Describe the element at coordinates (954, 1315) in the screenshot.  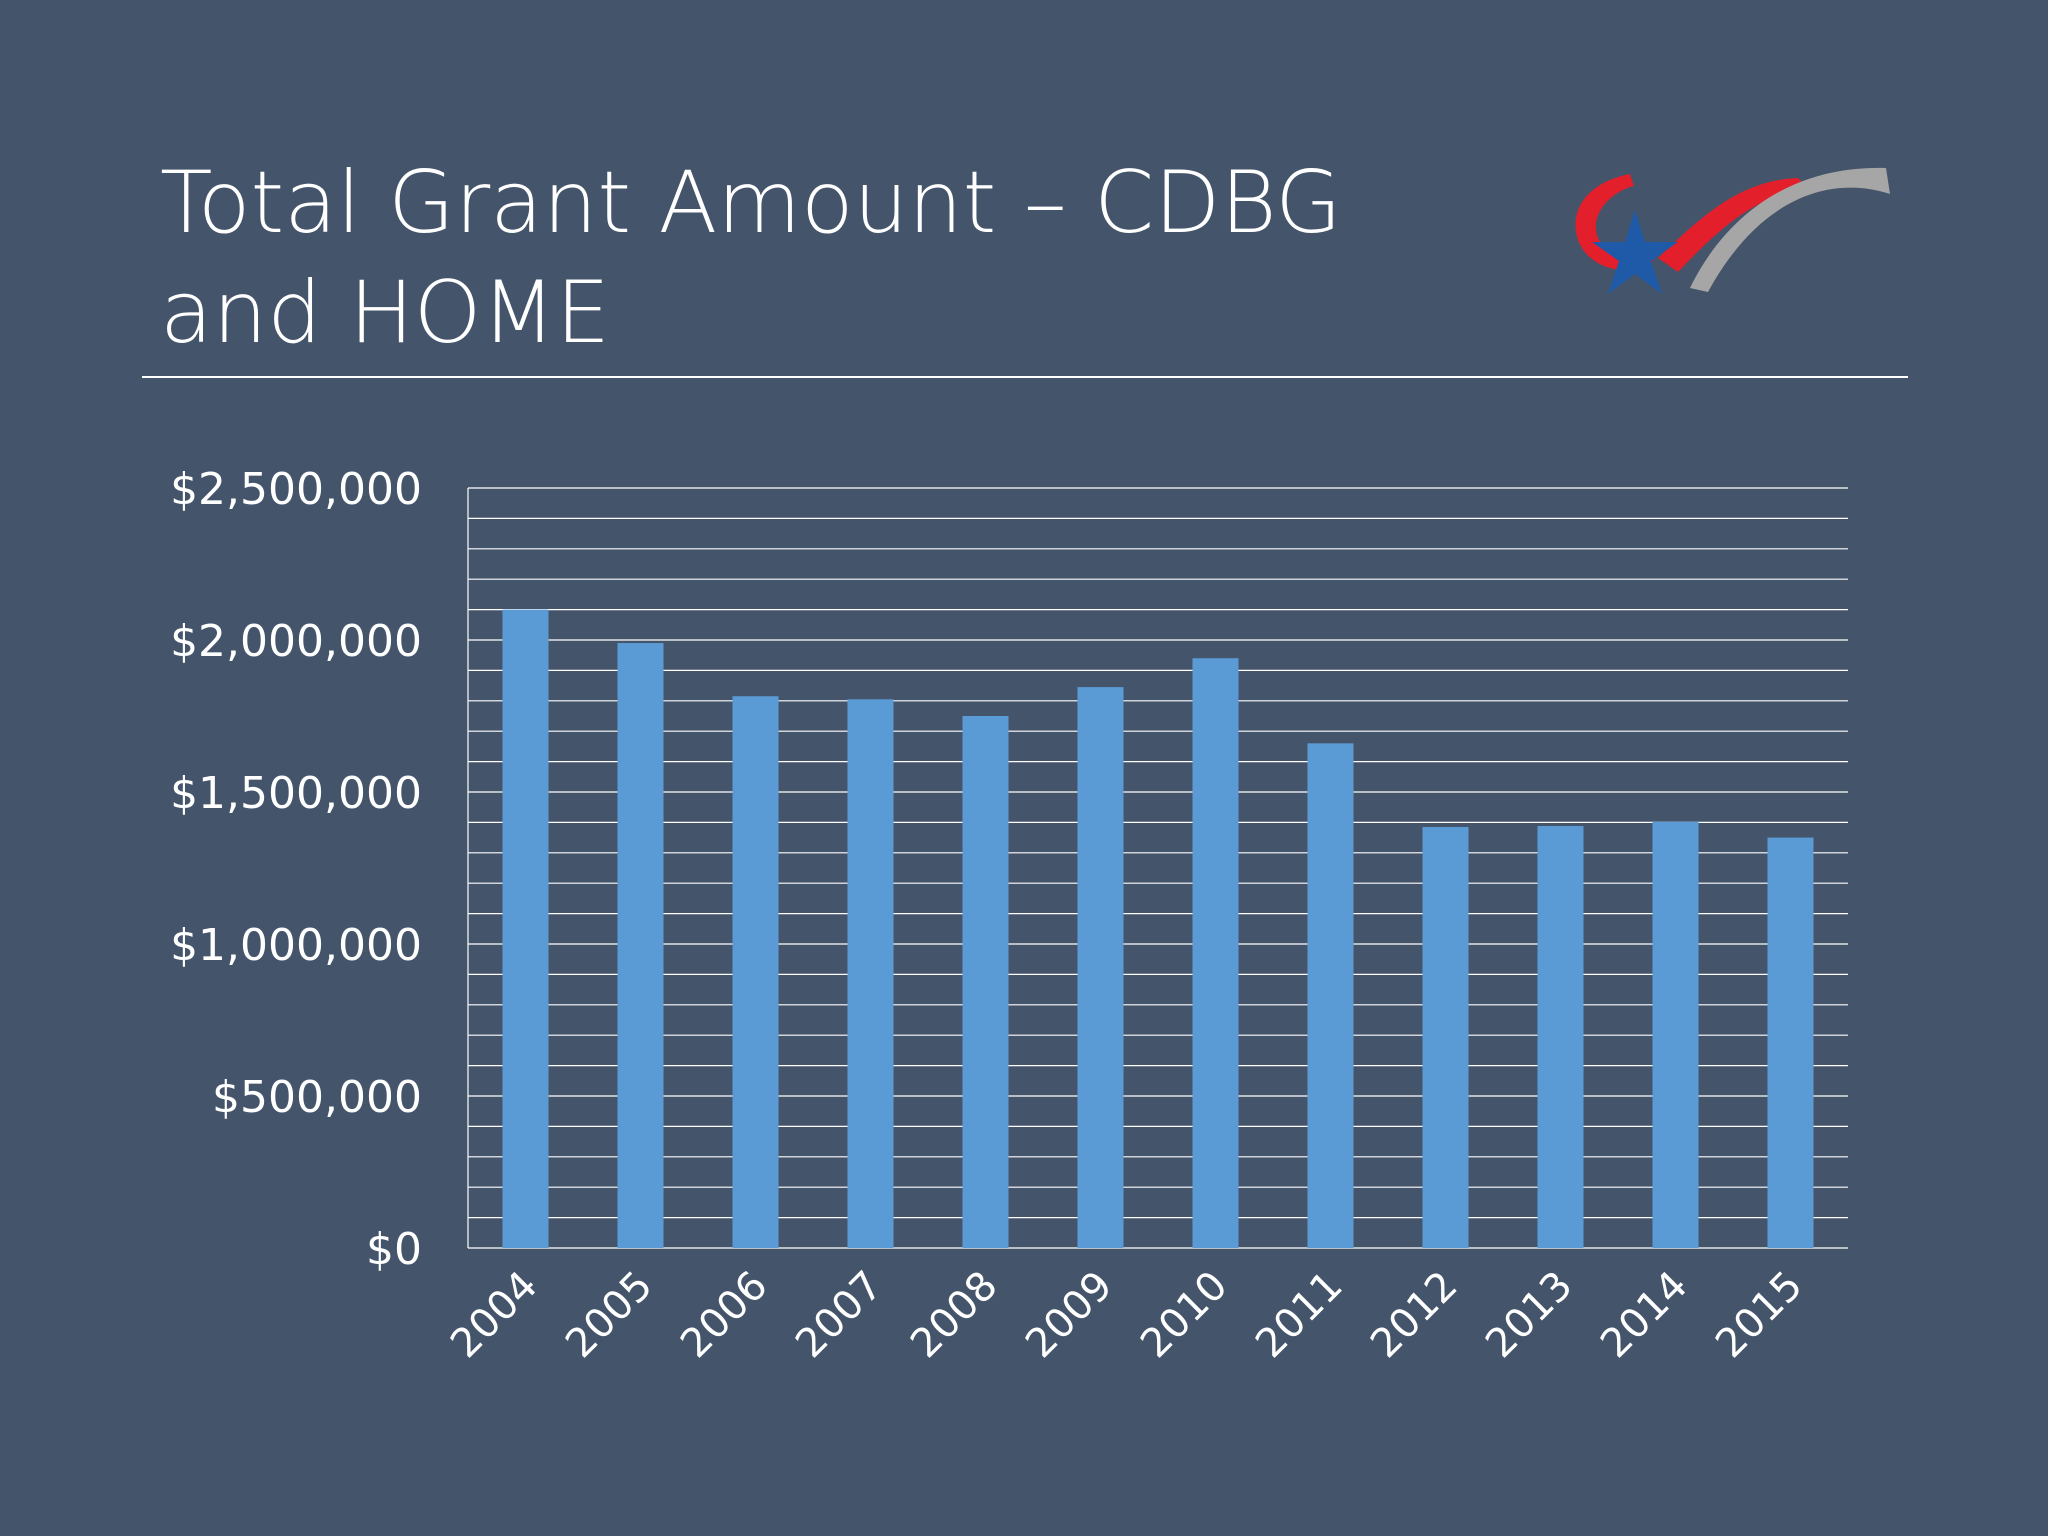
I see `x-tick-label-2008: 2008` at that location.